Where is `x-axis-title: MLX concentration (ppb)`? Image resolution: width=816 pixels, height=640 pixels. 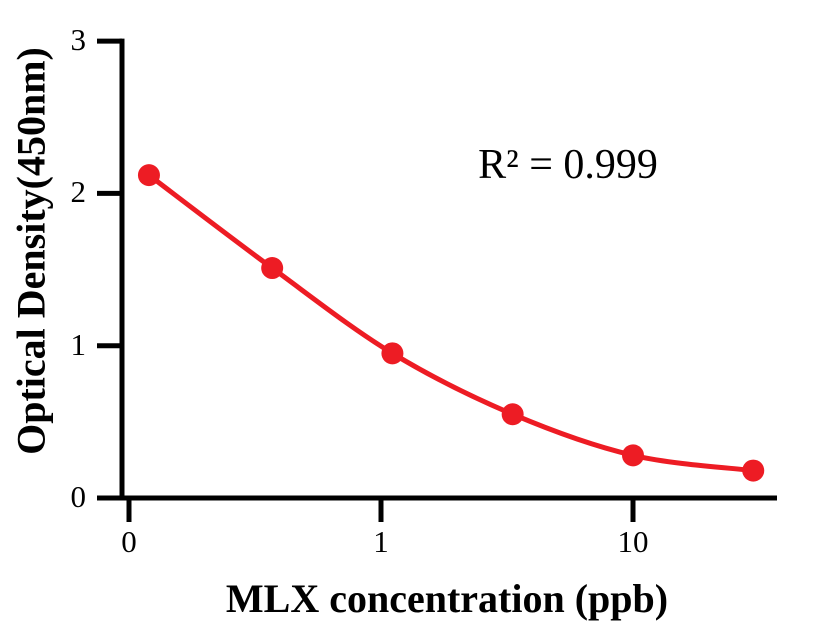
x-axis-title: MLX concentration (ppb) is located at coordinates (447, 598).